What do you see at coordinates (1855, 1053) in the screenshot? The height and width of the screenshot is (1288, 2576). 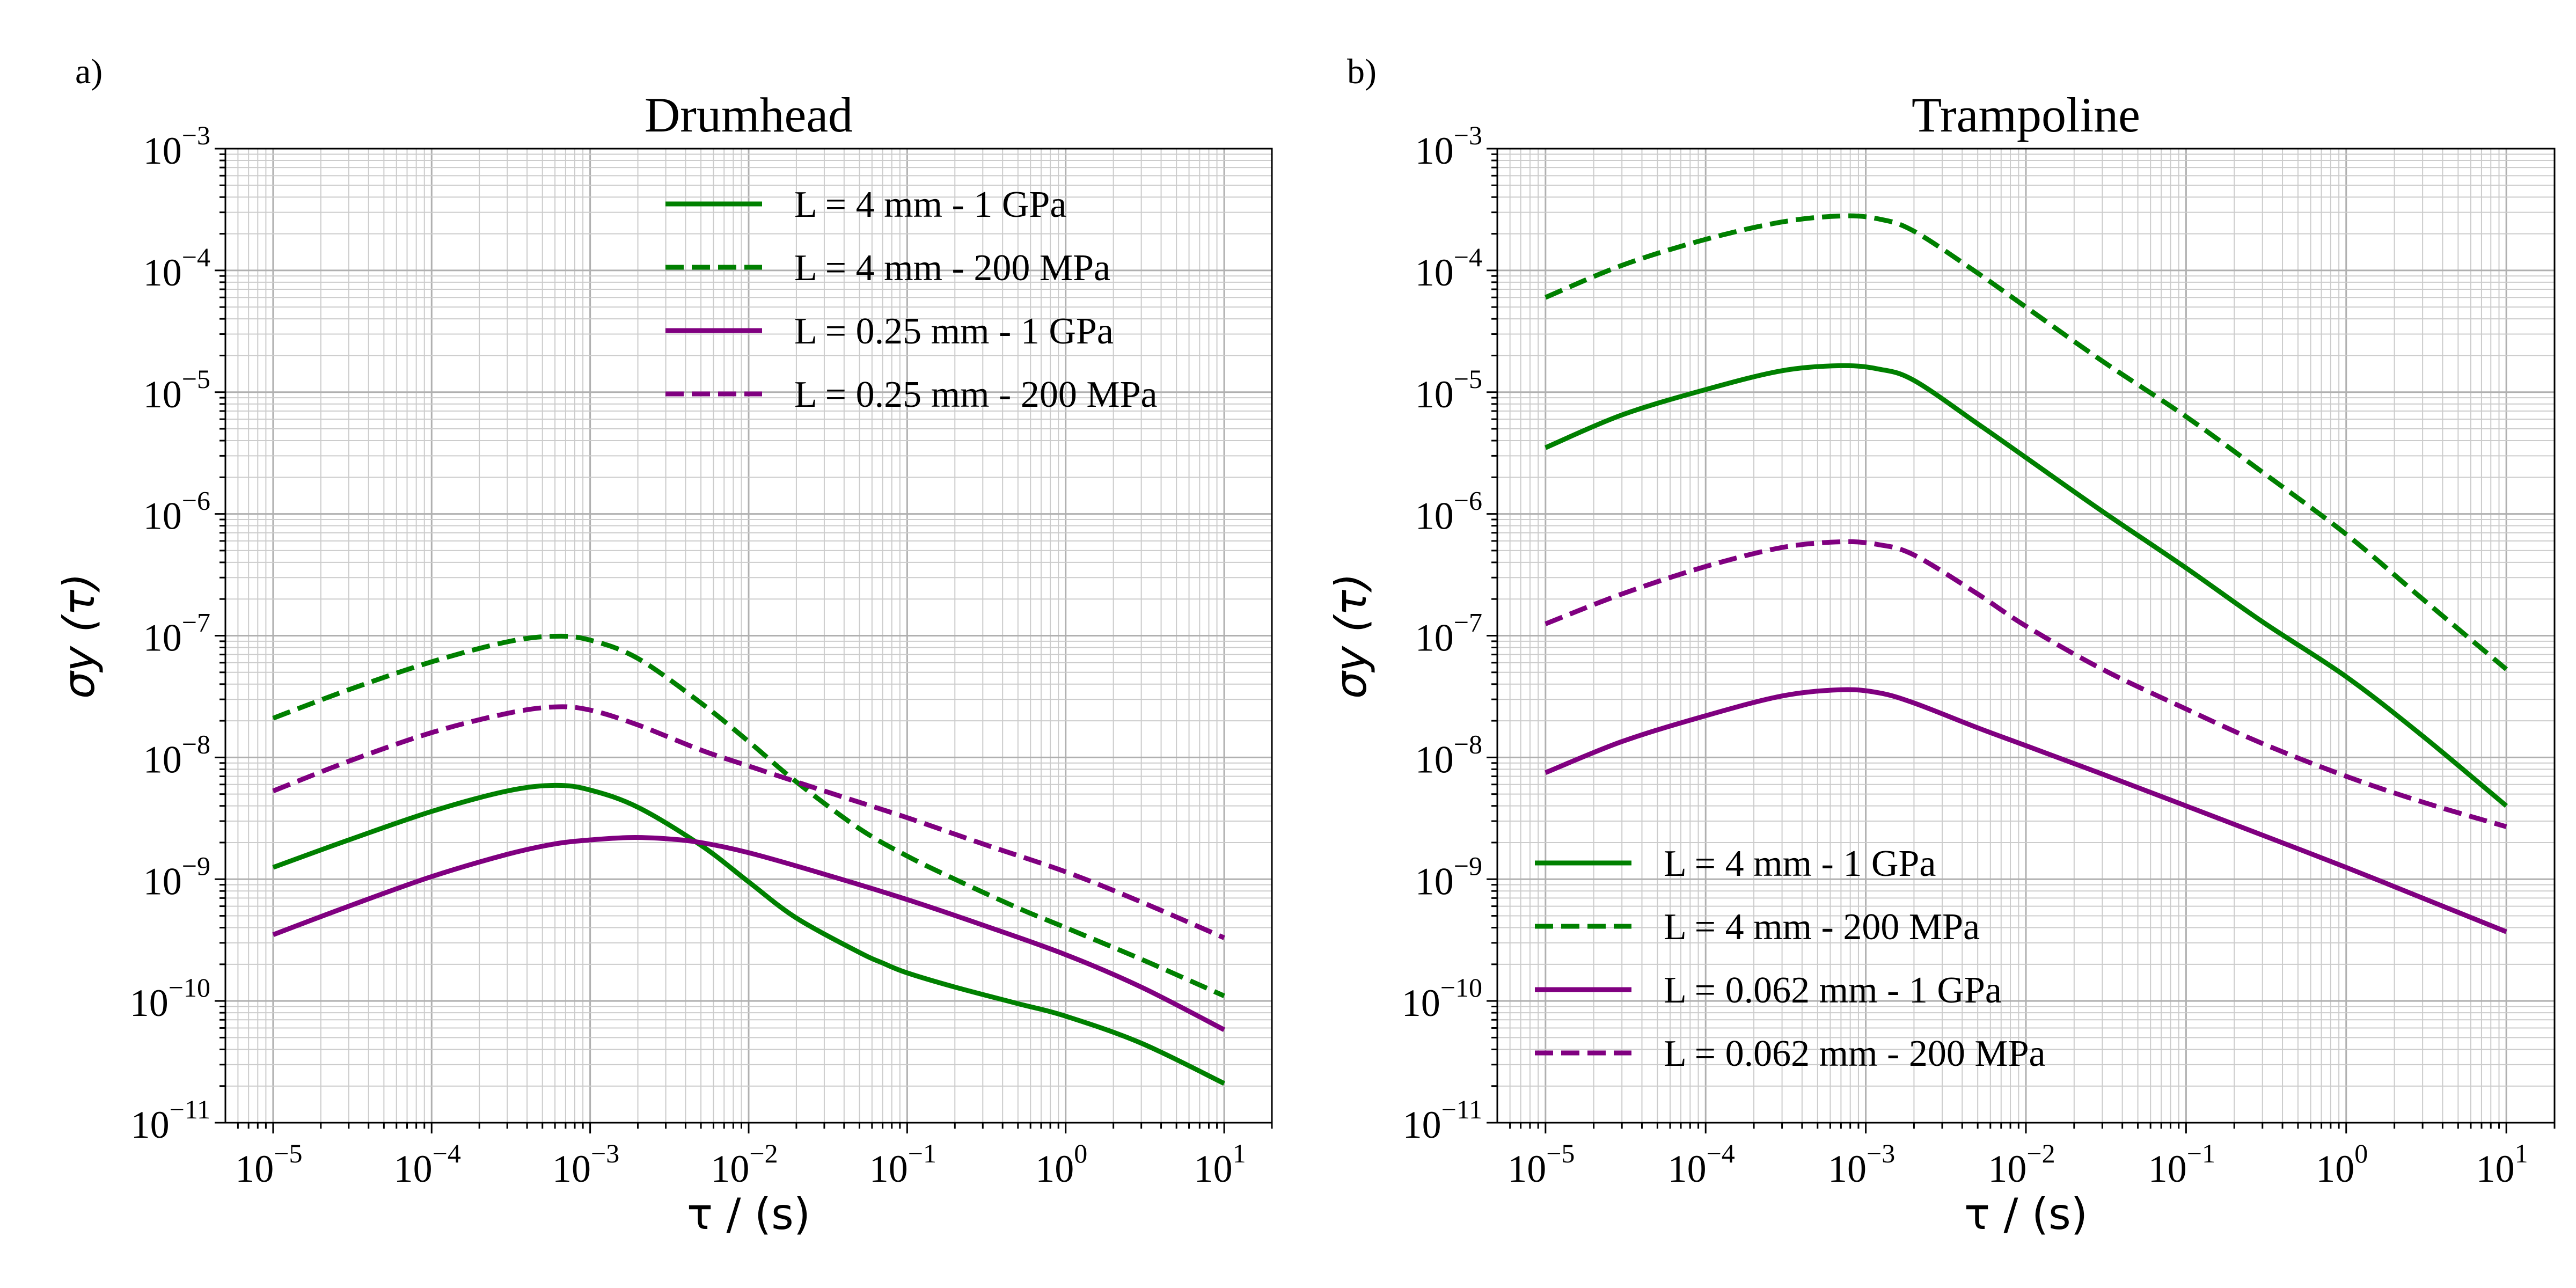 I see `legend-label-4: L = 0.062 mm - 200 MPa` at bounding box center [1855, 1053].